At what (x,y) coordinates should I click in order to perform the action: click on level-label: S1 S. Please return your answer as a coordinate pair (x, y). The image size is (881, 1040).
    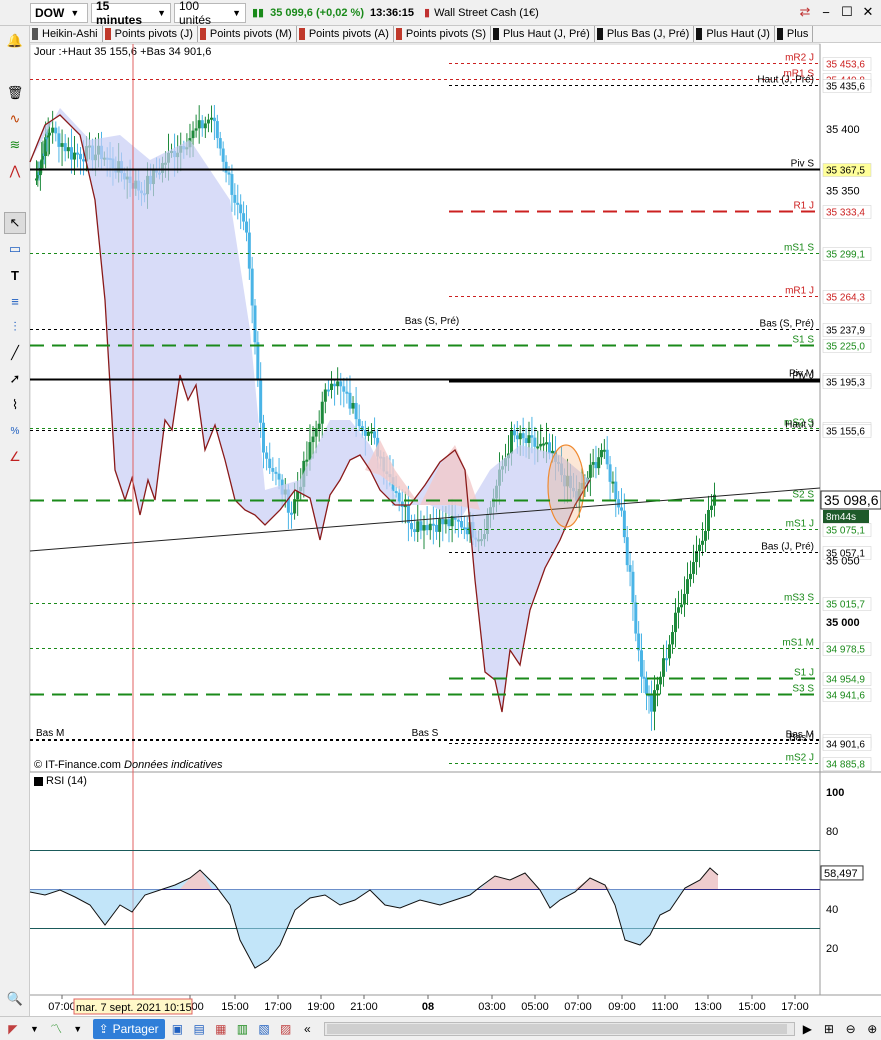
    Looking at the image, I should click on (803, 340).